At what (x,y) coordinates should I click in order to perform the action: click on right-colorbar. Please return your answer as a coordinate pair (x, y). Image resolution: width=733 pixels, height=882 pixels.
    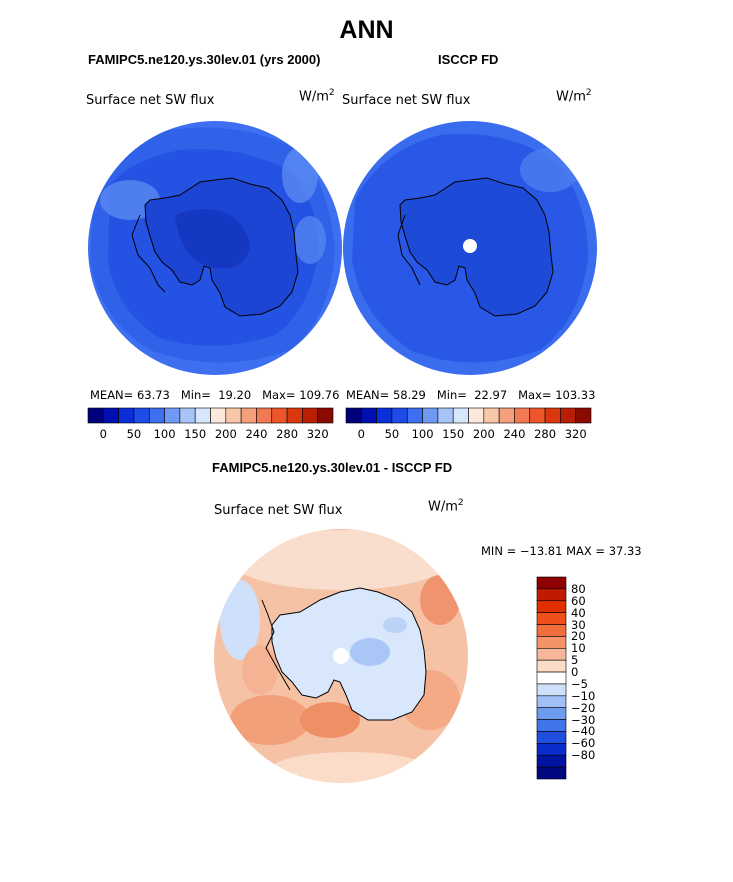
    Looking at the image, I should click on (468, 415).